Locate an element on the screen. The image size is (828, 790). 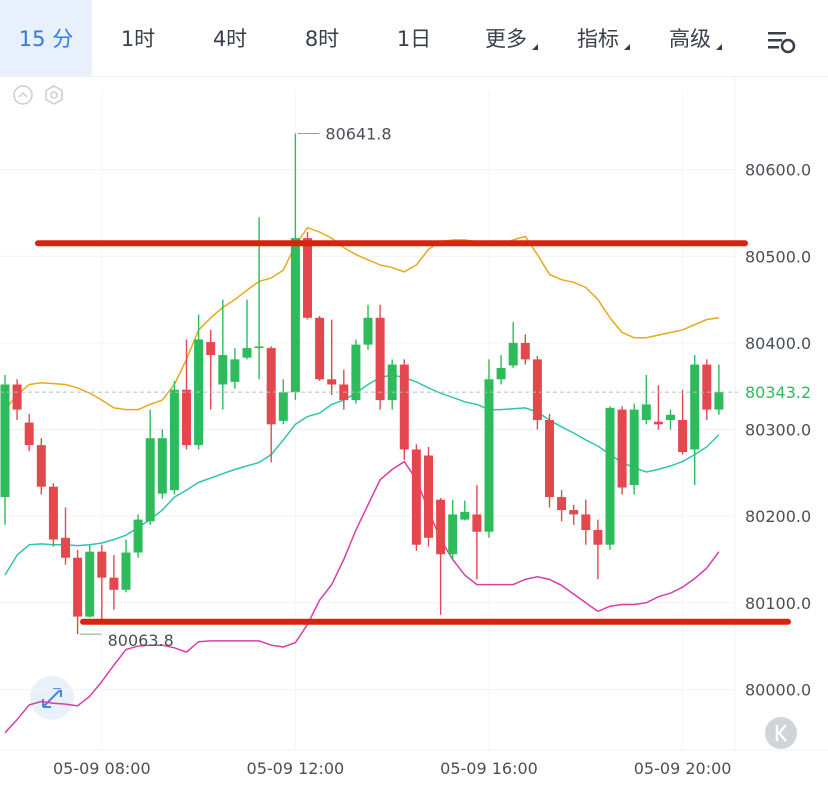
tab-label: 8时 is located at coordinates (322, 39).